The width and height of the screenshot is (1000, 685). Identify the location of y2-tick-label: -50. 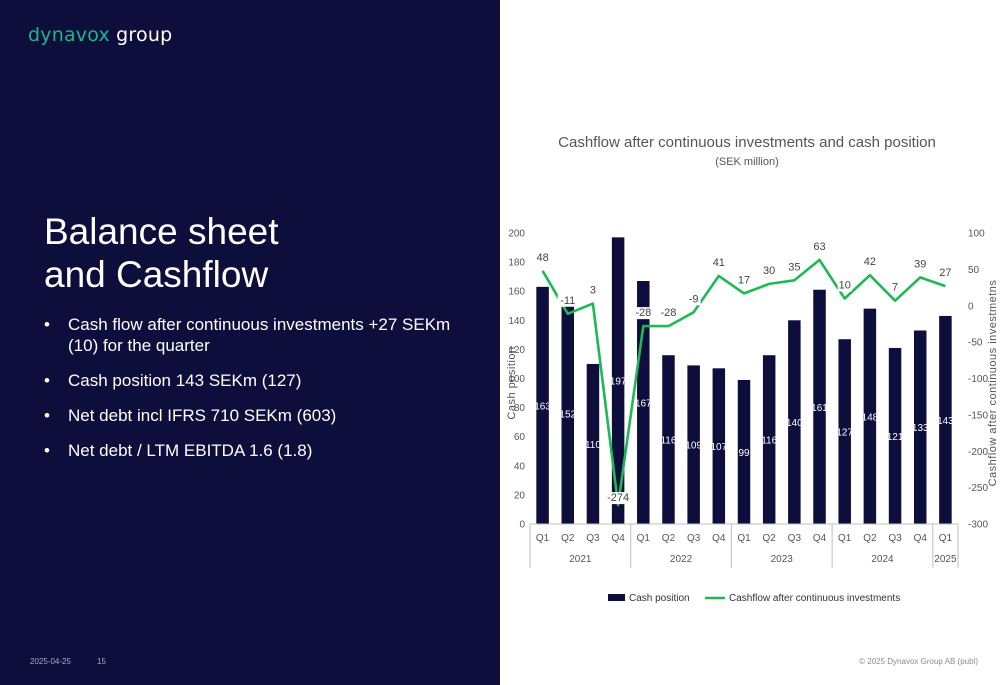
(975, 343).